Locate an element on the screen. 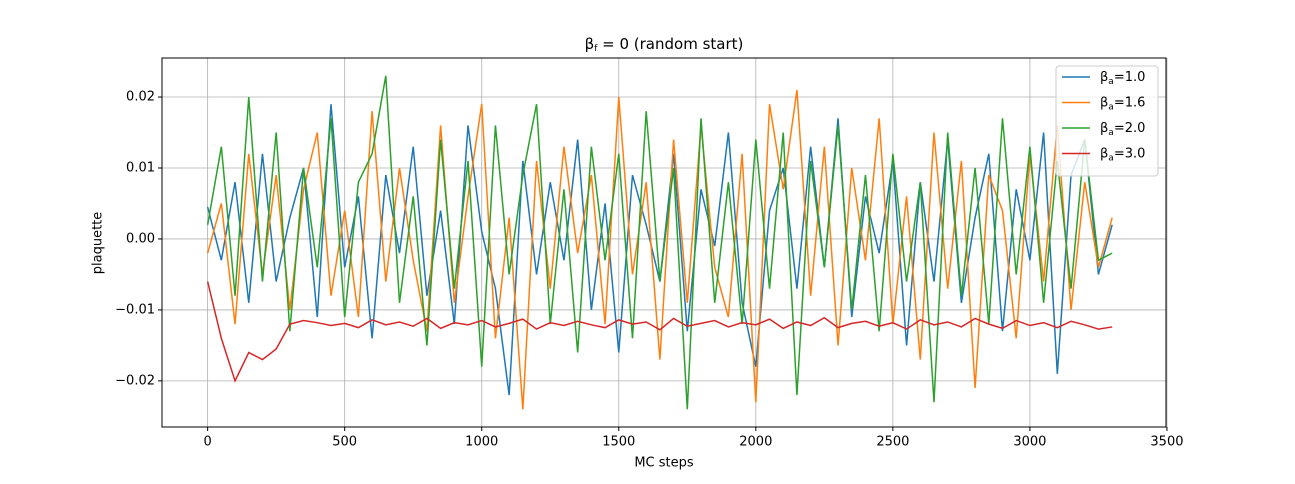  x-tick-label: 2000 is located at coordinates (755, 442).